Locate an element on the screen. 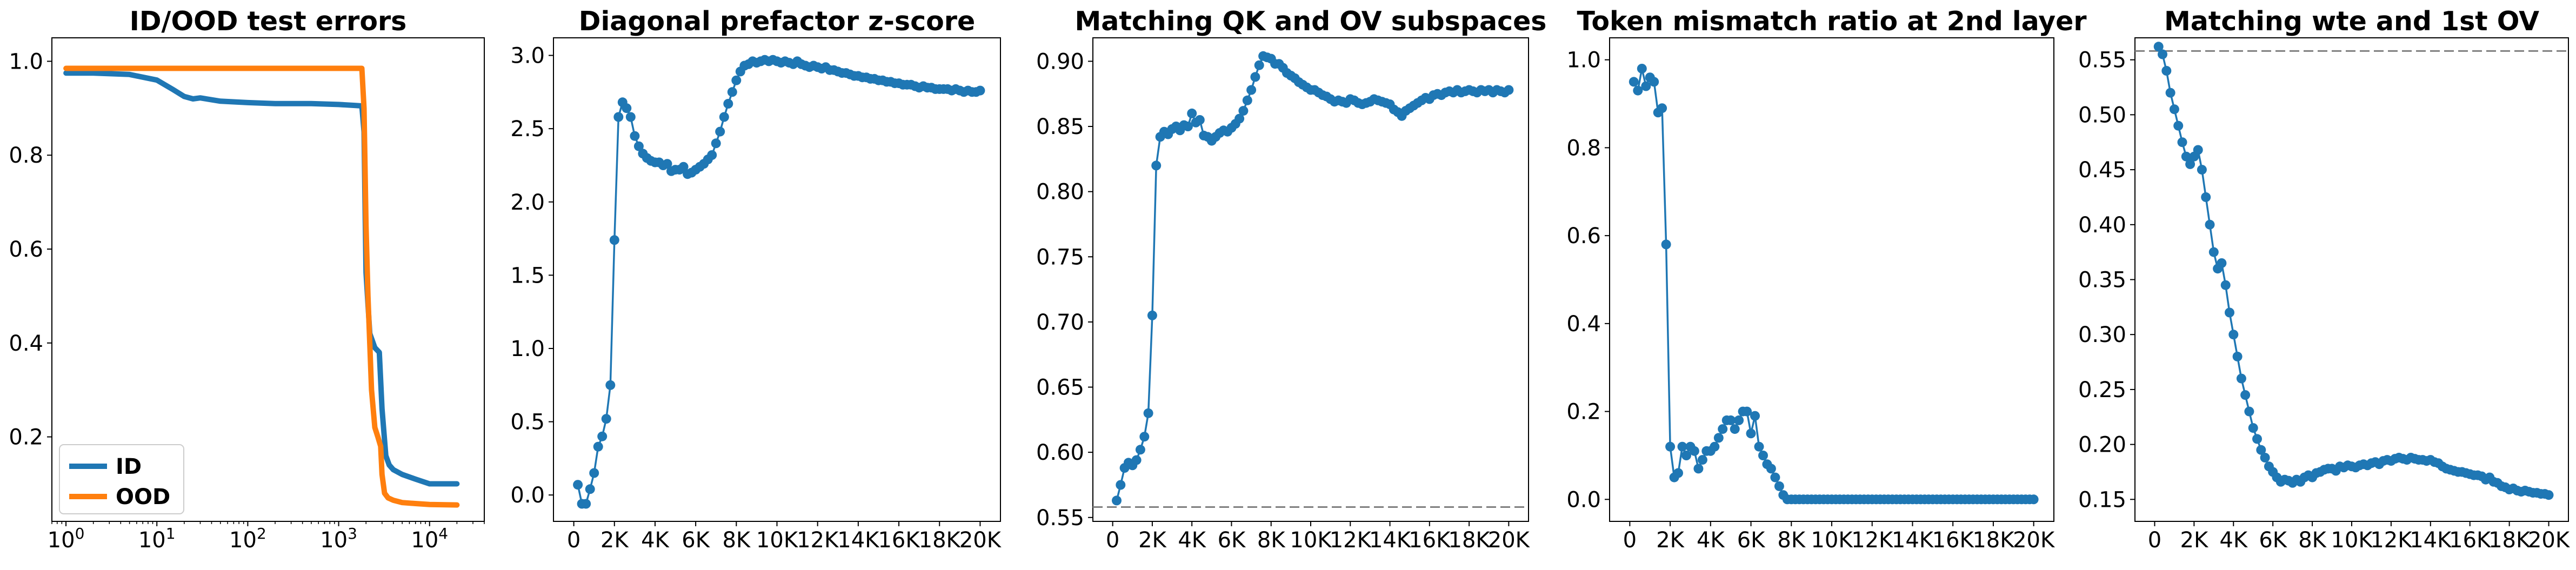 The height and width of the screenshot is (570, 2576). y-tick-label: 0.35 is located at coordinates (2102, 280).